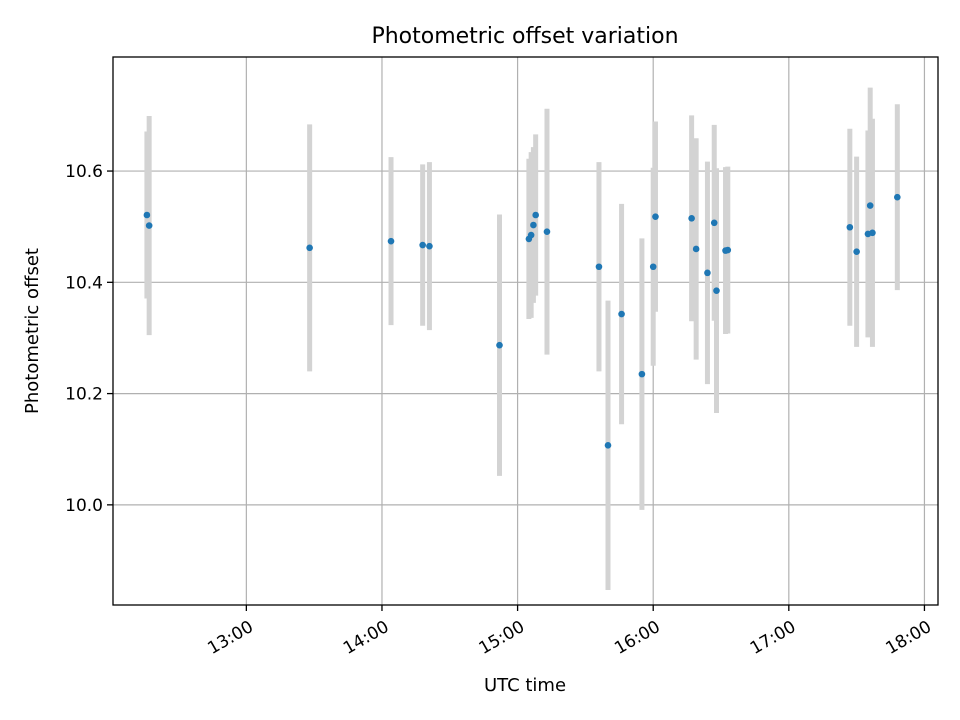  What do you see at coordinates (525, 685) in the screenshot?
I see `x-axis-label: UTC time` at bounding box center [525, 685].